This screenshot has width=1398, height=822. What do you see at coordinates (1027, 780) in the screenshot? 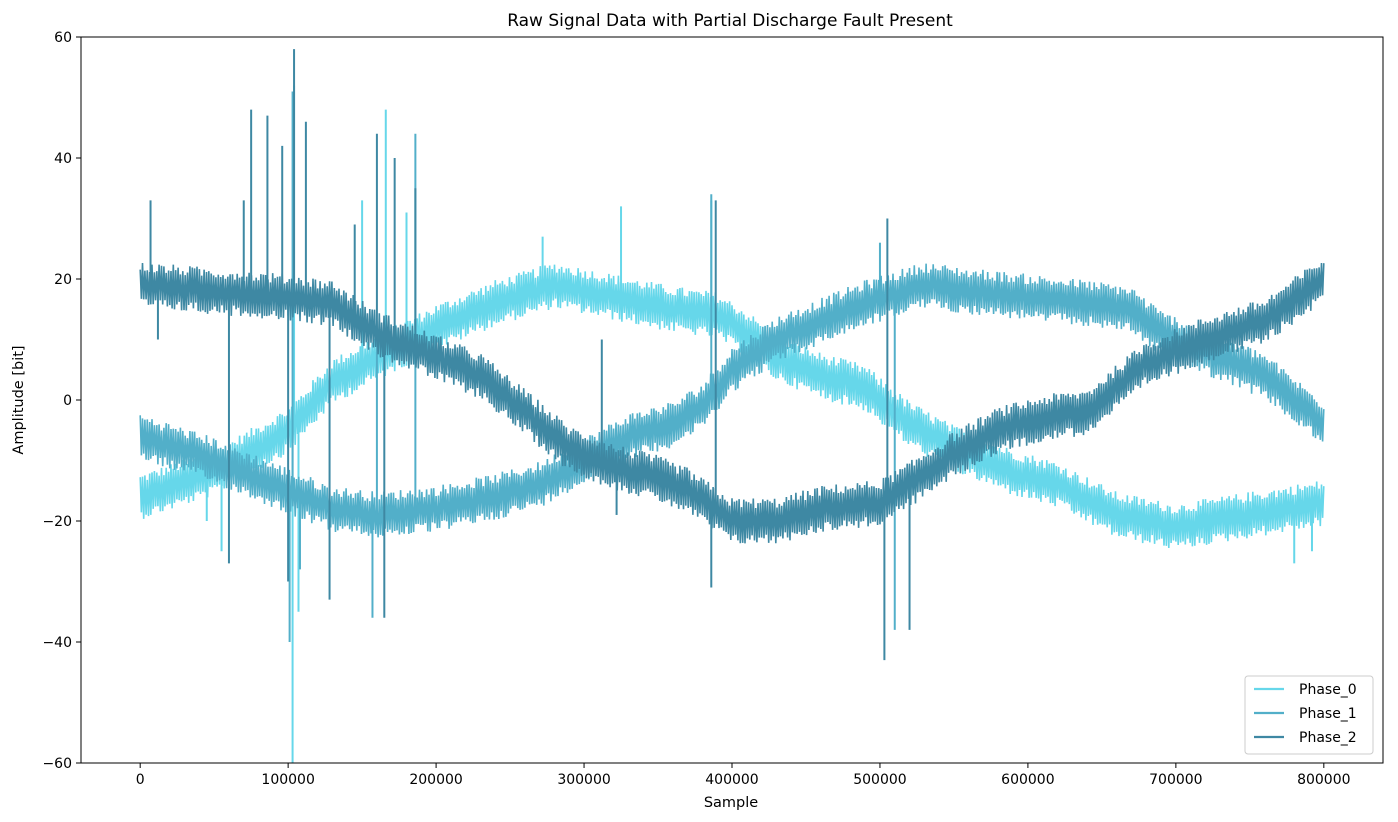
I see `x-tick-label: 600000` at bounding box center [1027, 780].